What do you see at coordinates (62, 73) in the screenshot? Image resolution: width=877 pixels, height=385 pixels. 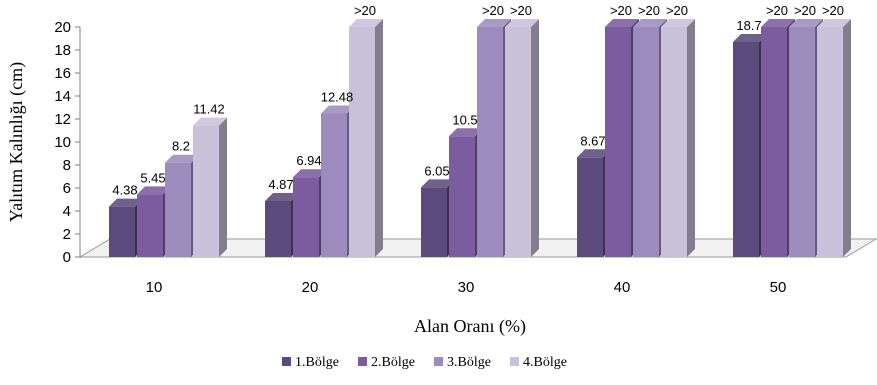 I see `y-tick-label: 16` at bounding box center [62, 73].